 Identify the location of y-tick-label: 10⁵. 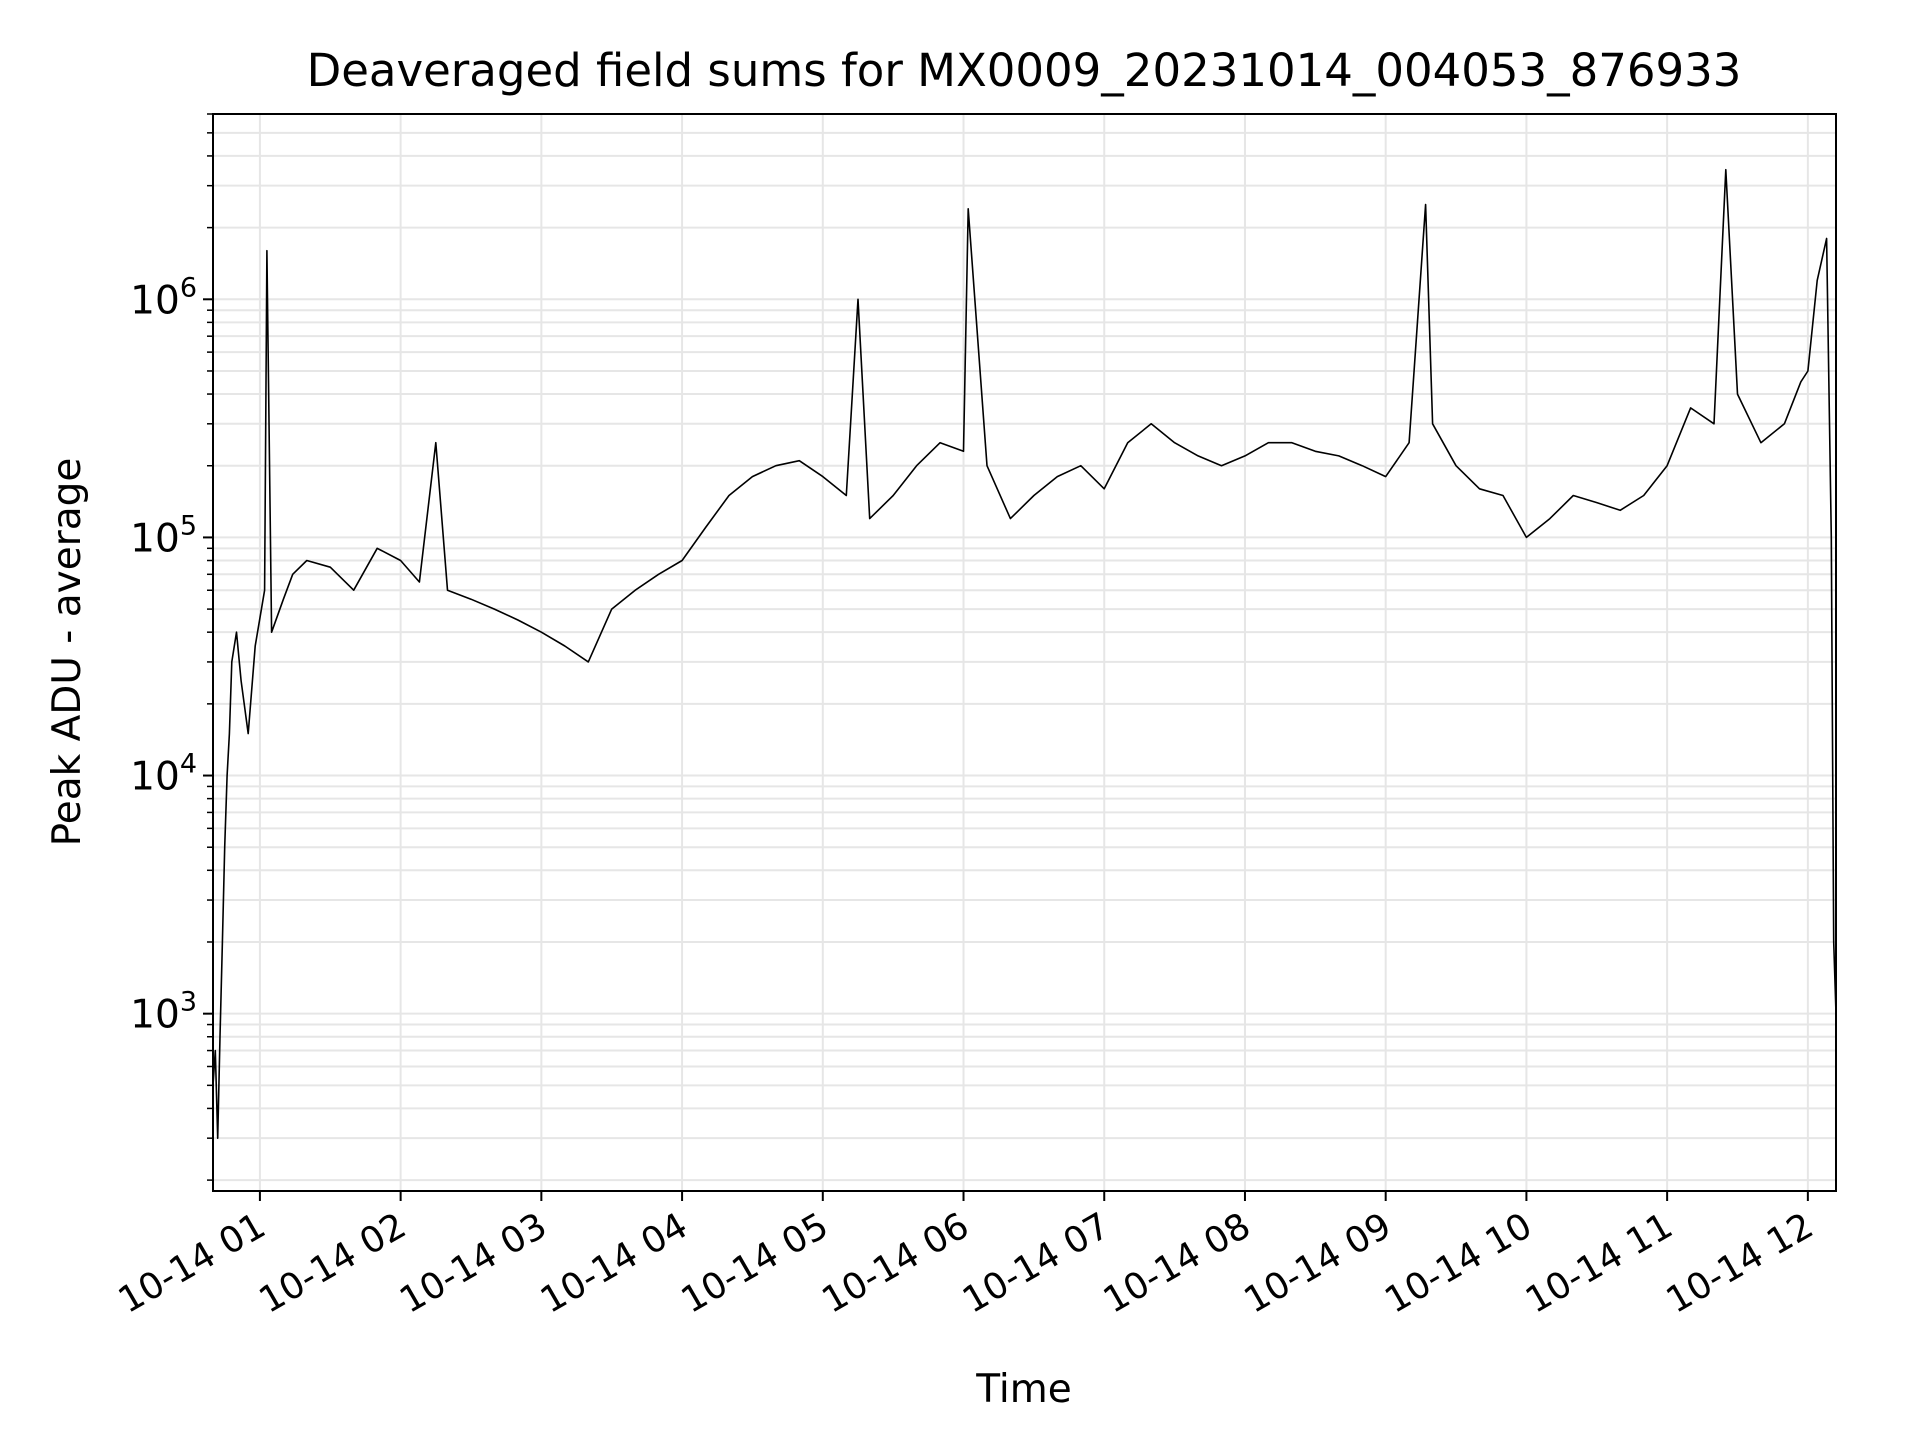
(163, 535).